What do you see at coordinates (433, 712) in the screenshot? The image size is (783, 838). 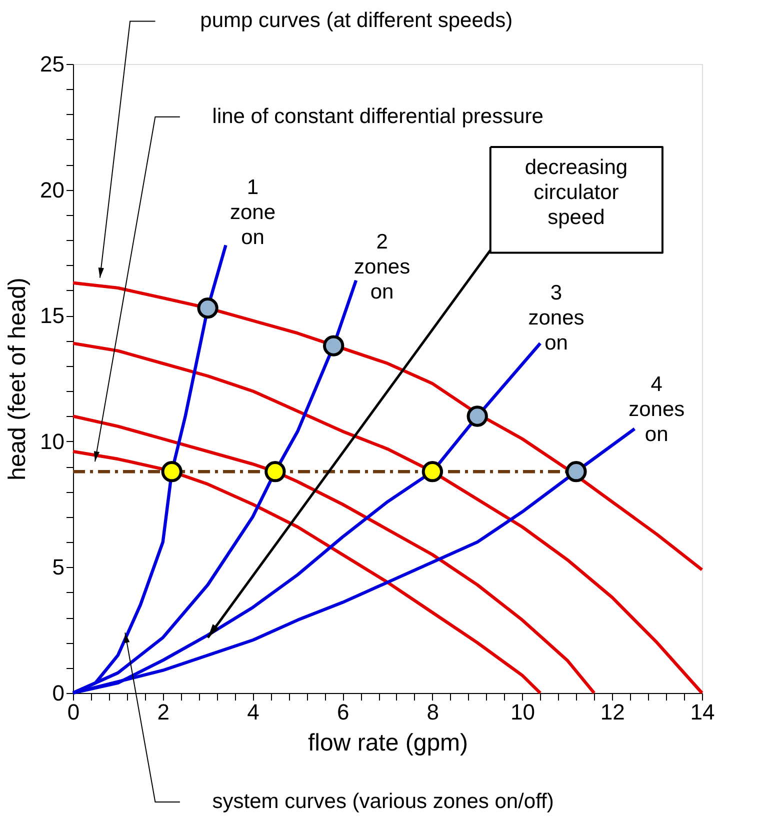 I see `x-tick-label: 8` at bounding box center [433, 712].